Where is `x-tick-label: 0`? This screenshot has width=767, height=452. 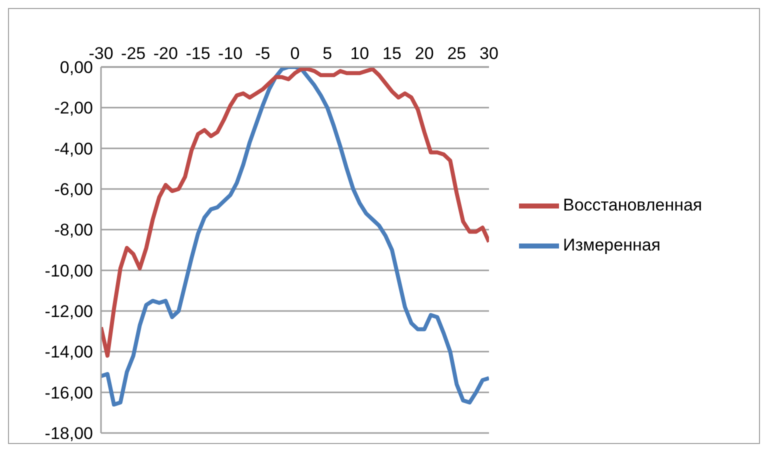 x-tick-label: 0 is located at coordinates (295, 53).